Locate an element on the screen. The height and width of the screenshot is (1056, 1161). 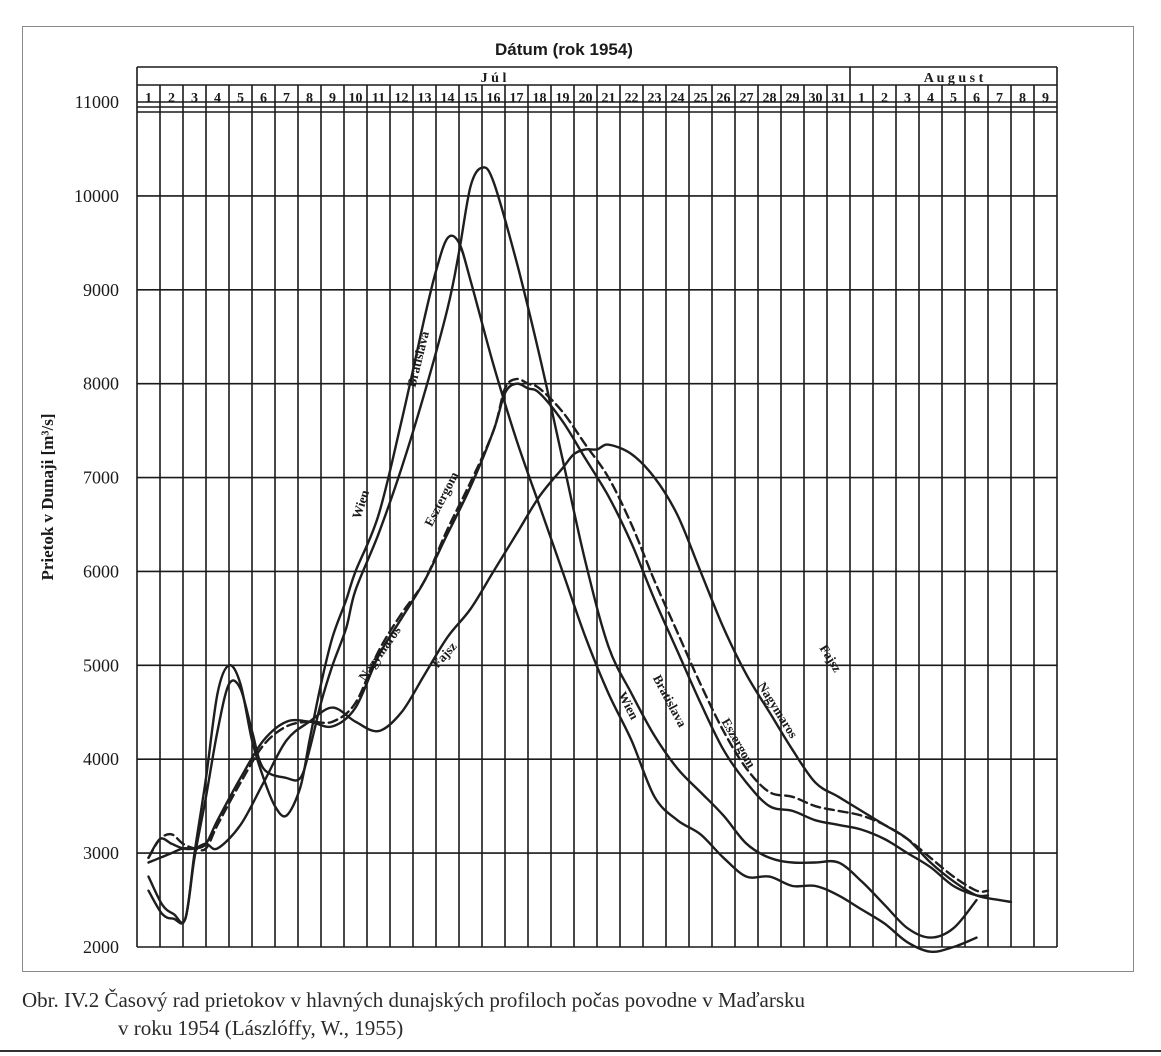
day-tick-label: 19 is located at coordinates (563, 98).